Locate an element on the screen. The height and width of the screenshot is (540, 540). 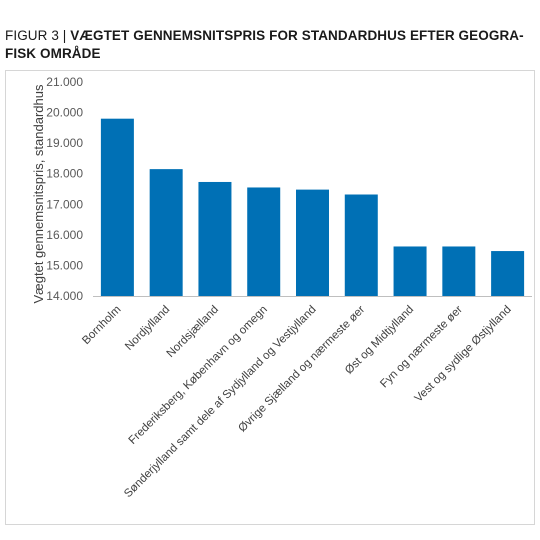
y-axis-label: Vægtet gennemsnitspris, standardhus is located at coordinates (38, 193).